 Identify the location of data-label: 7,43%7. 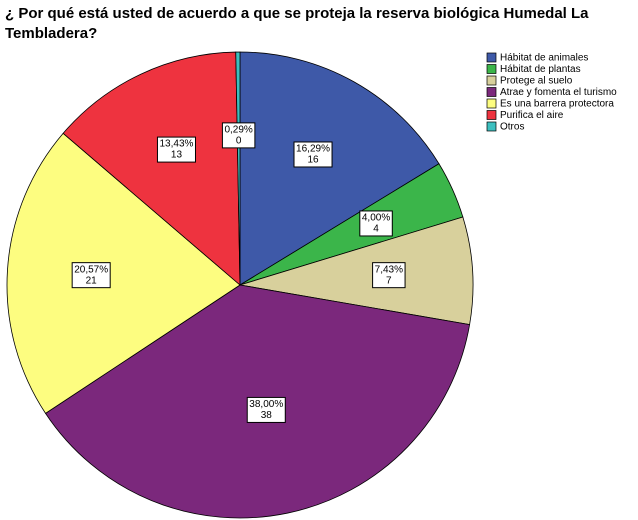
(389, 275).